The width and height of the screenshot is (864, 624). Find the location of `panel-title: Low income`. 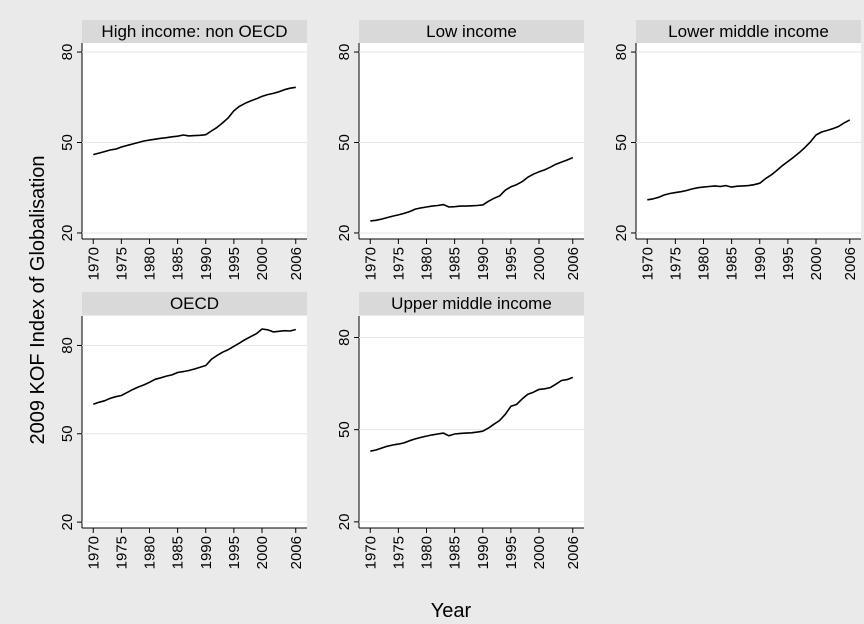

panel-title: Low income is located at coordinates (471, 31).